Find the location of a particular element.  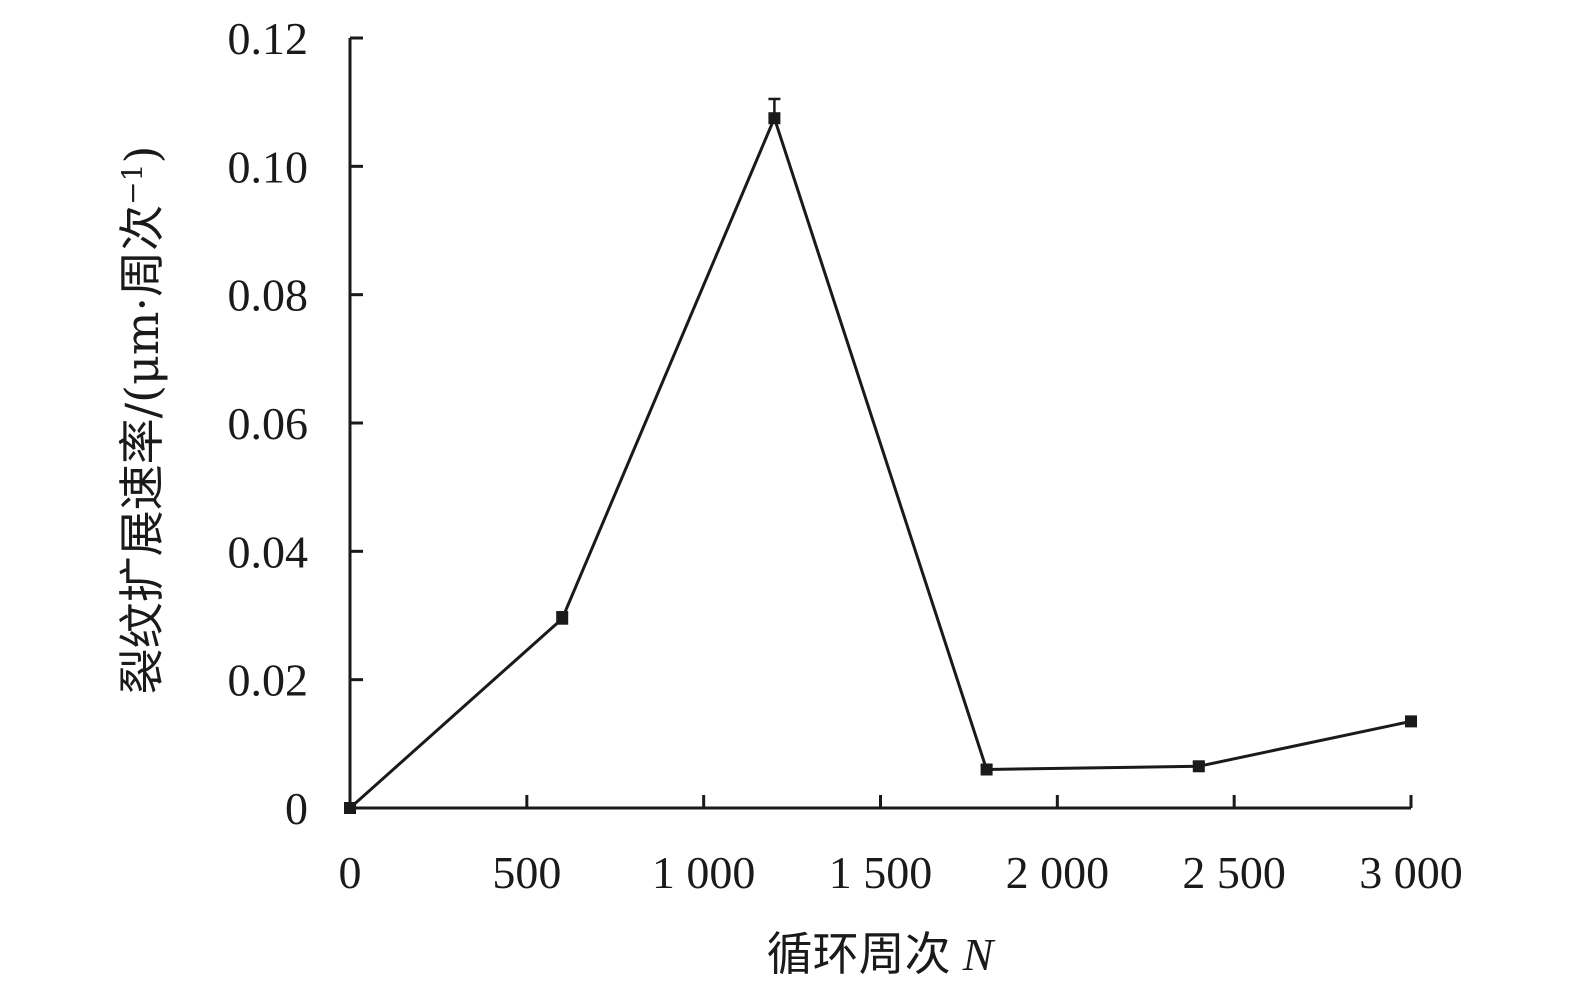

y-tick-label: 0.10 is located at coordinates (268, 166).